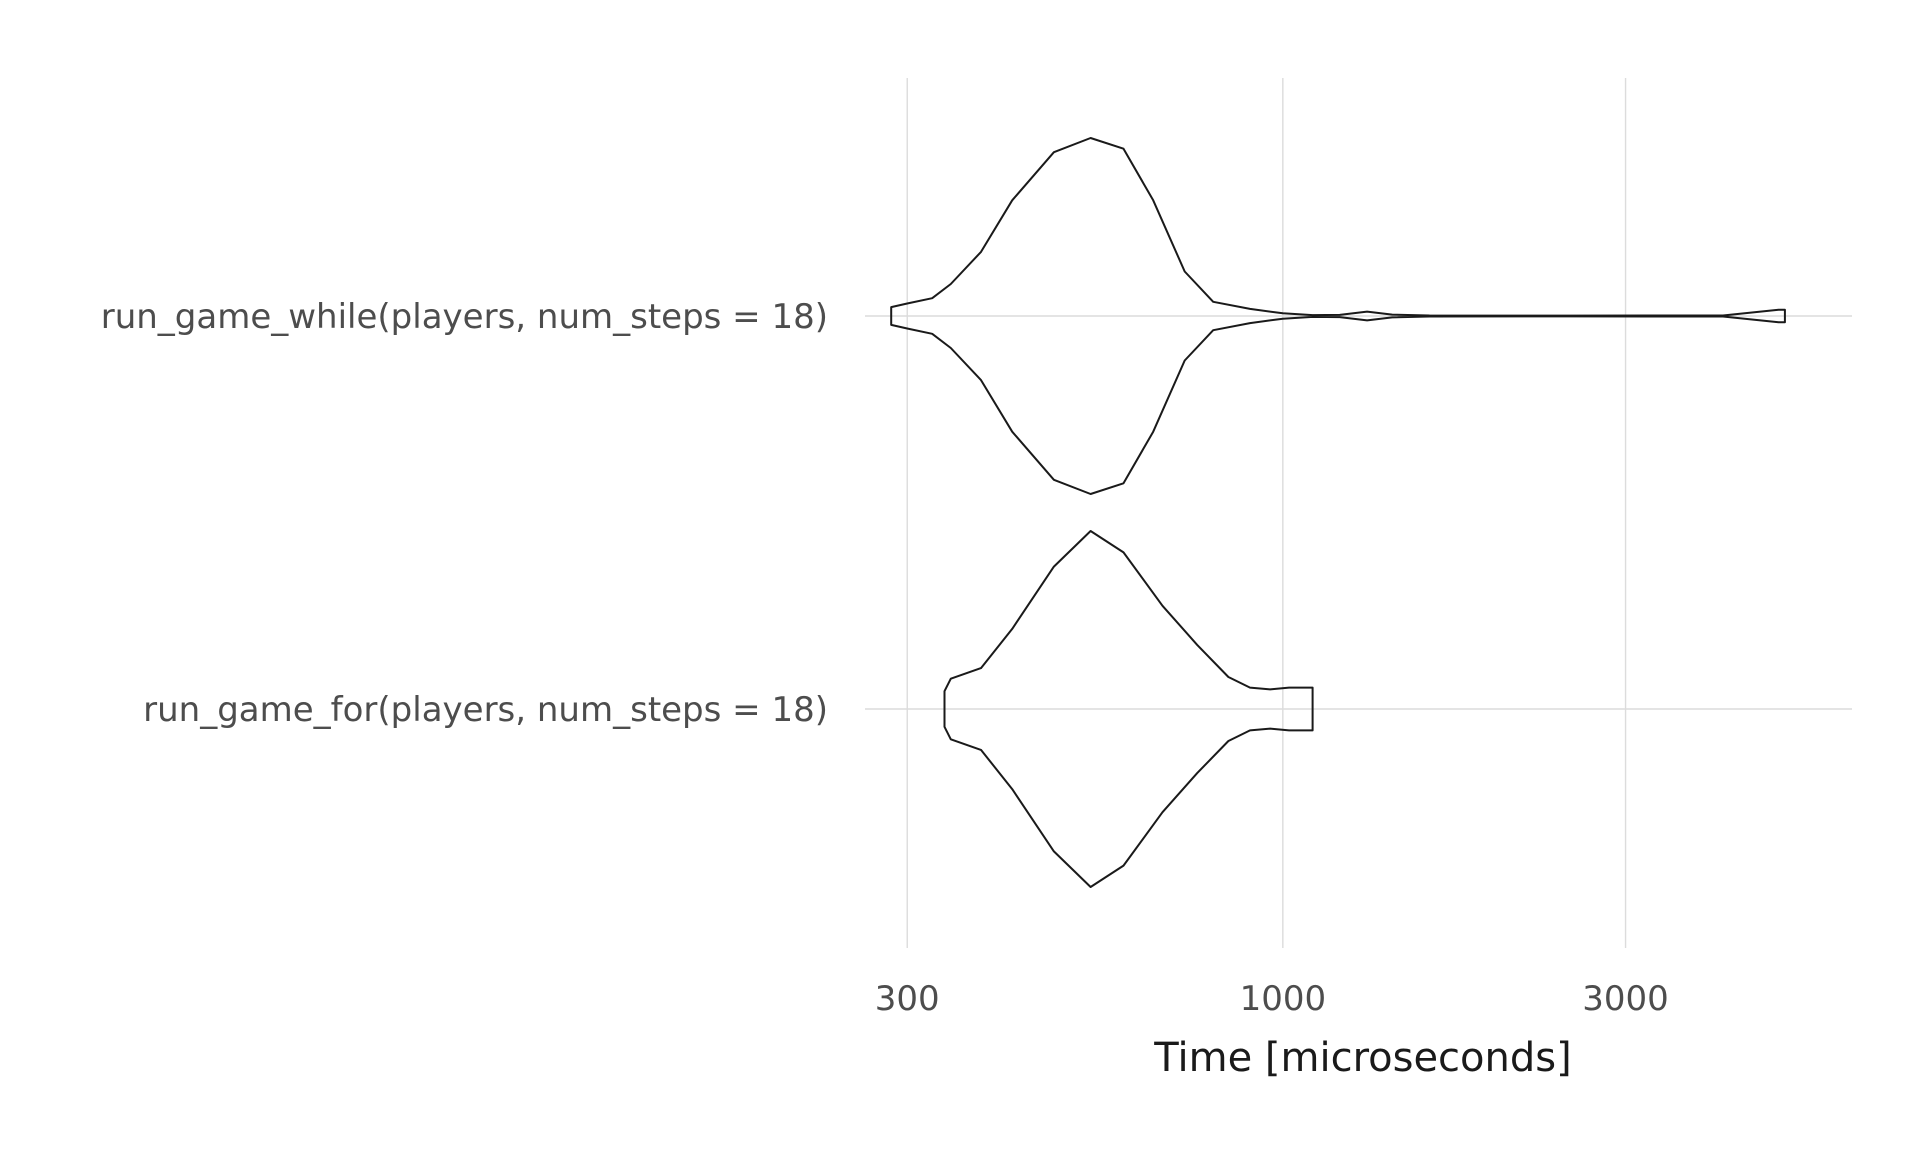 This screenshot has width=1920, height=1152. I want to click on x-tick-label: 1000, so click(1283, 999).